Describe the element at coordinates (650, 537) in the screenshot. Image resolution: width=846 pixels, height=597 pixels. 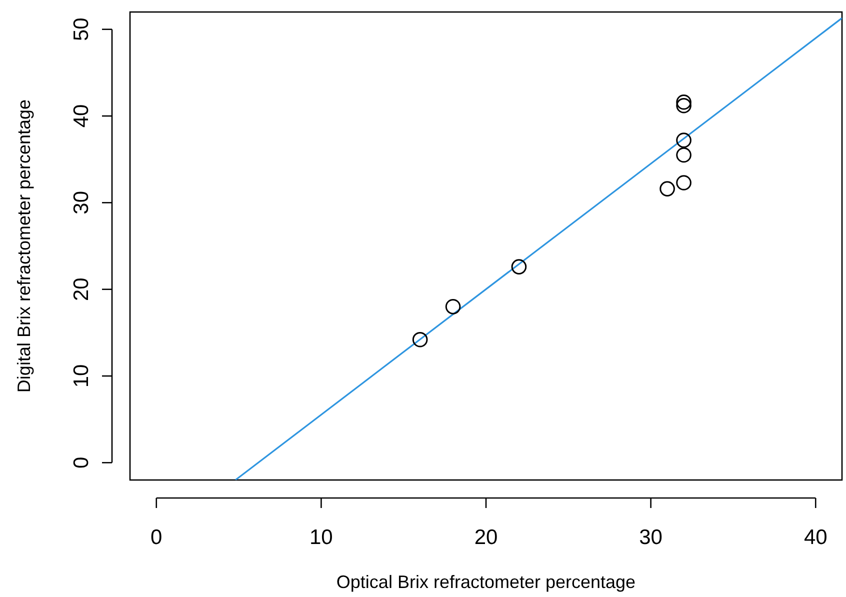
I see `x-tick-label: 30` at that location.